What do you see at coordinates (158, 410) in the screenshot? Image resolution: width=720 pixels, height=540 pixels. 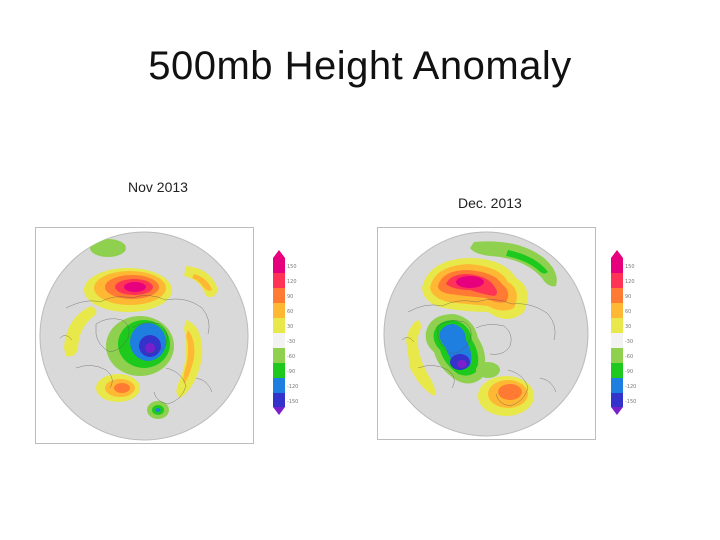 I see `anomaly-blob-negative-south` at bounding box center [158, 410].